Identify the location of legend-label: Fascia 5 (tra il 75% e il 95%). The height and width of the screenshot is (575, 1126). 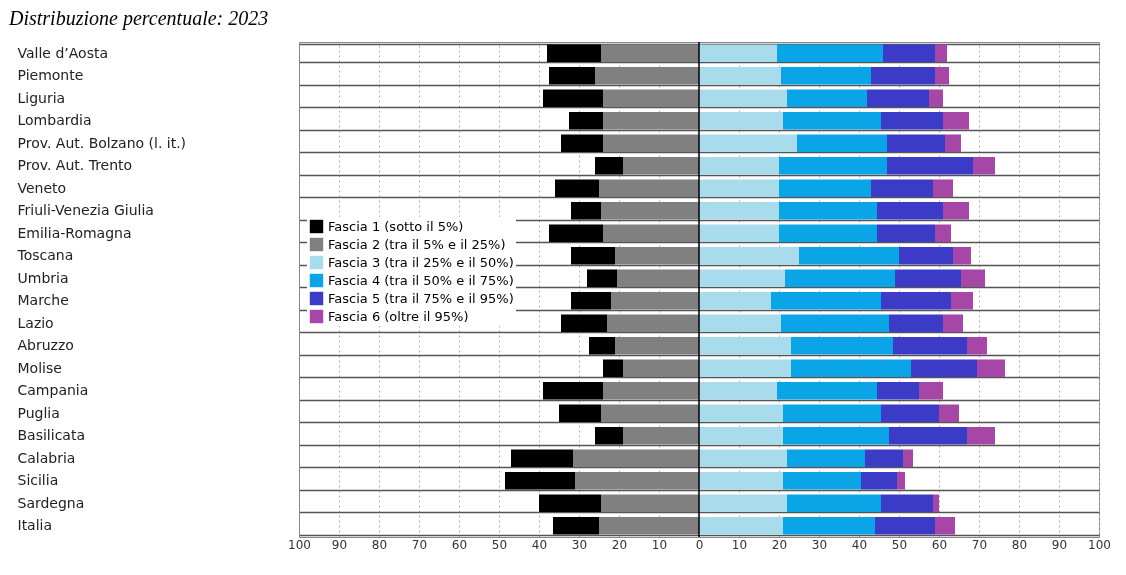
(421, 298).